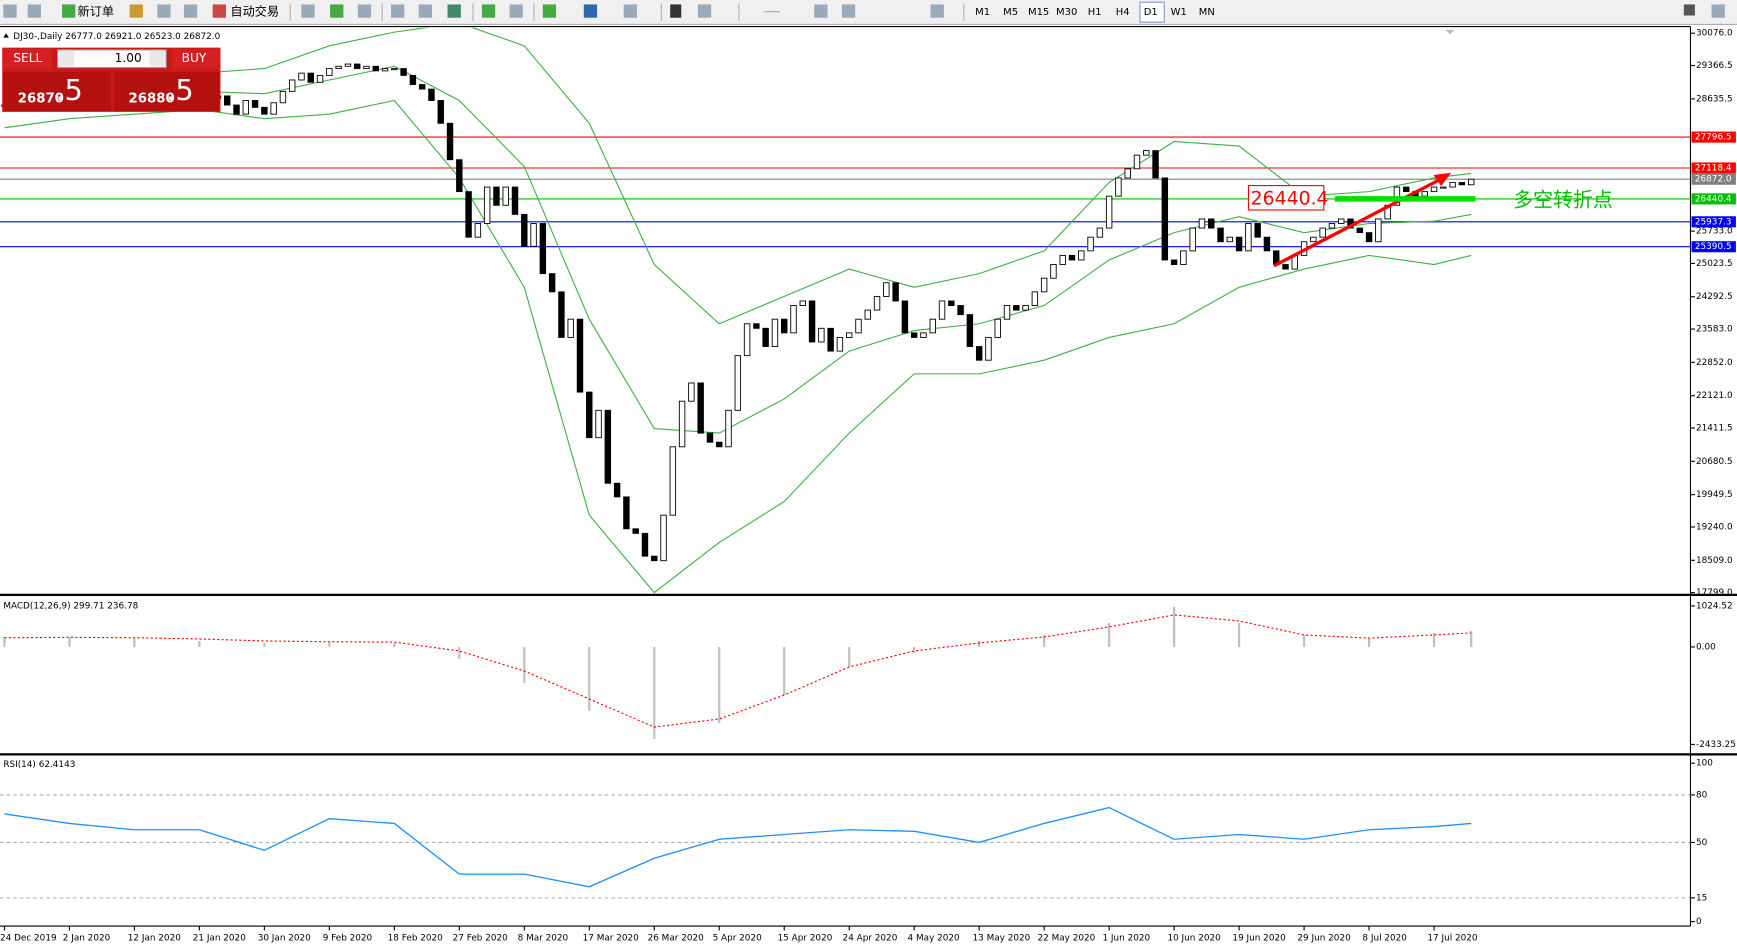 This screenshot has height=946, width=1737. I want to click on y-tick-label: 19949.5, so click(1714, 495).